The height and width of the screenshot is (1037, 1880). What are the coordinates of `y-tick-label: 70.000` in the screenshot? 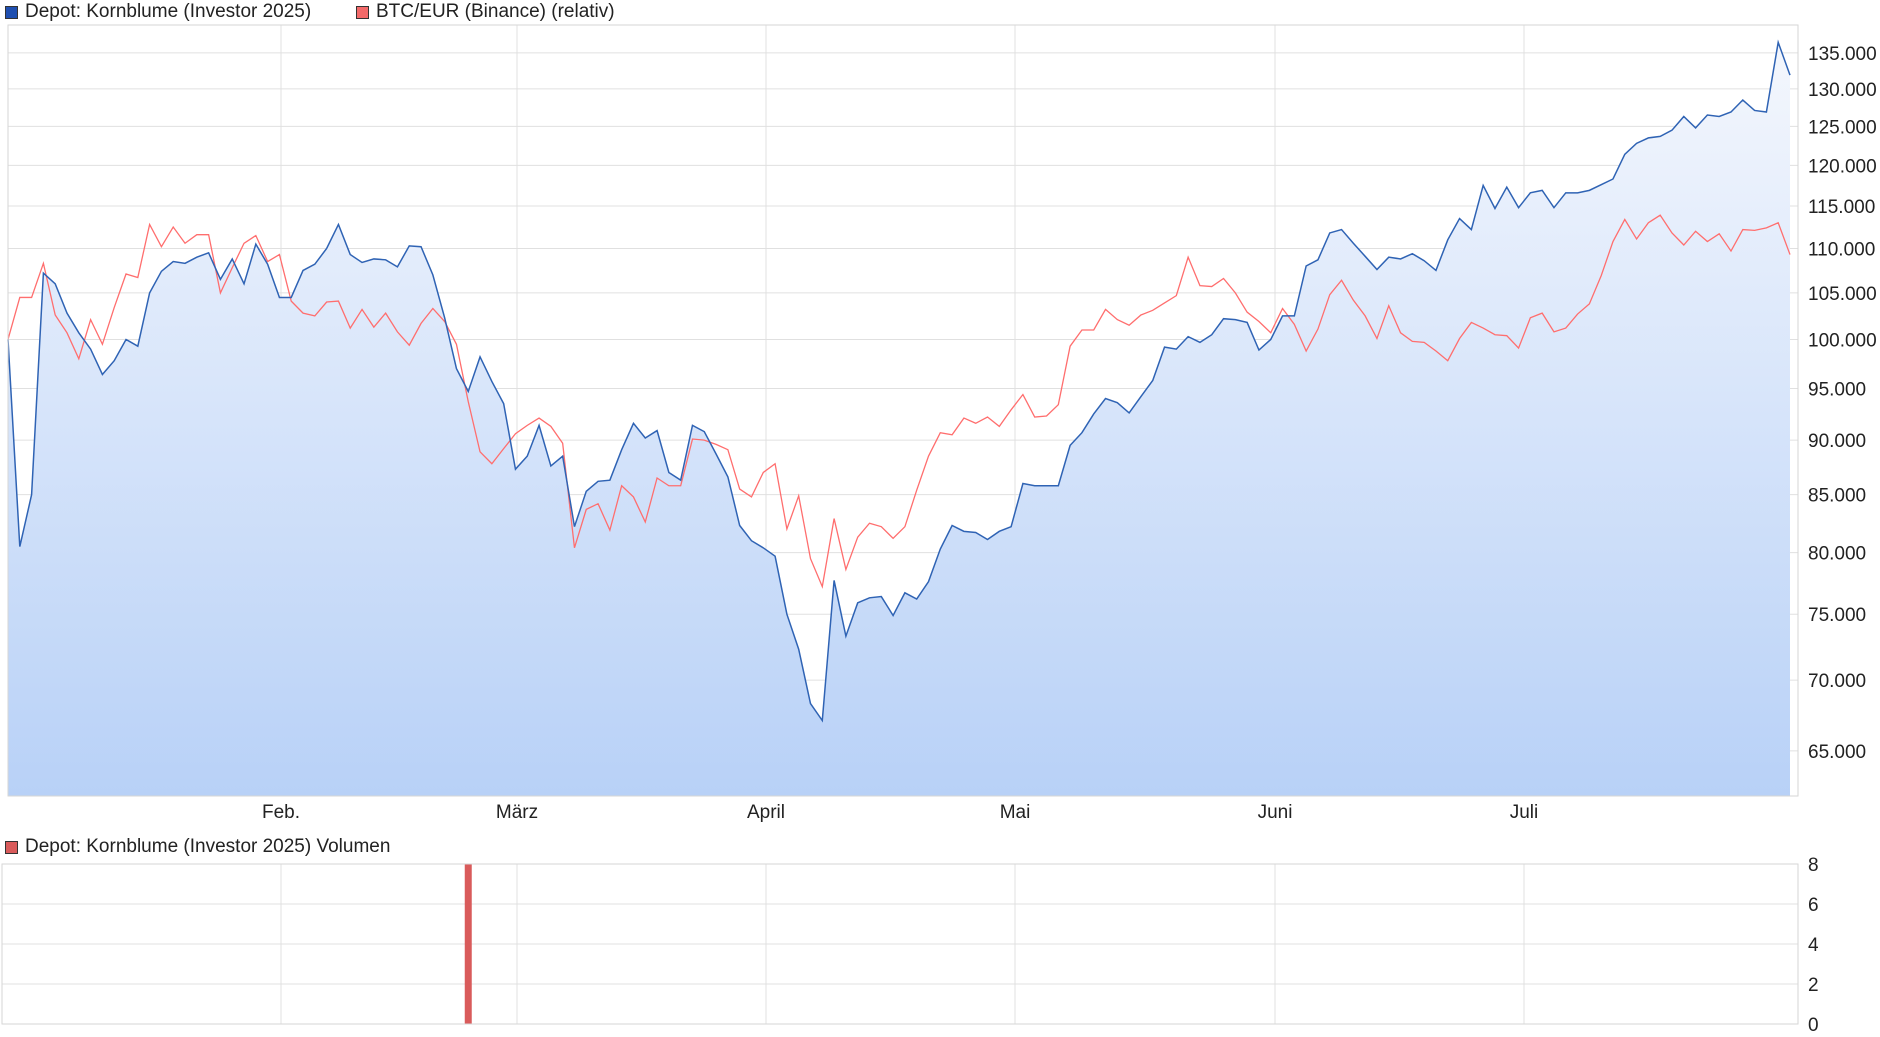 It's located at (1837, 681).